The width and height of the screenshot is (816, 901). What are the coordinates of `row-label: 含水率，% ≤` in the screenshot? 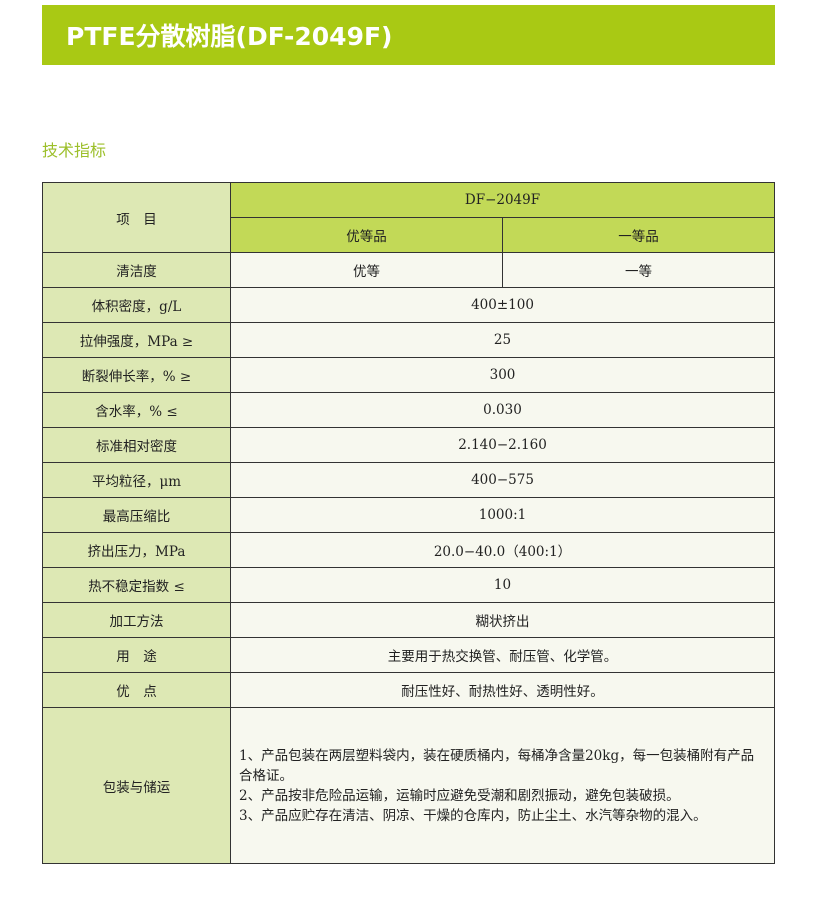 It's located at (136, 410).